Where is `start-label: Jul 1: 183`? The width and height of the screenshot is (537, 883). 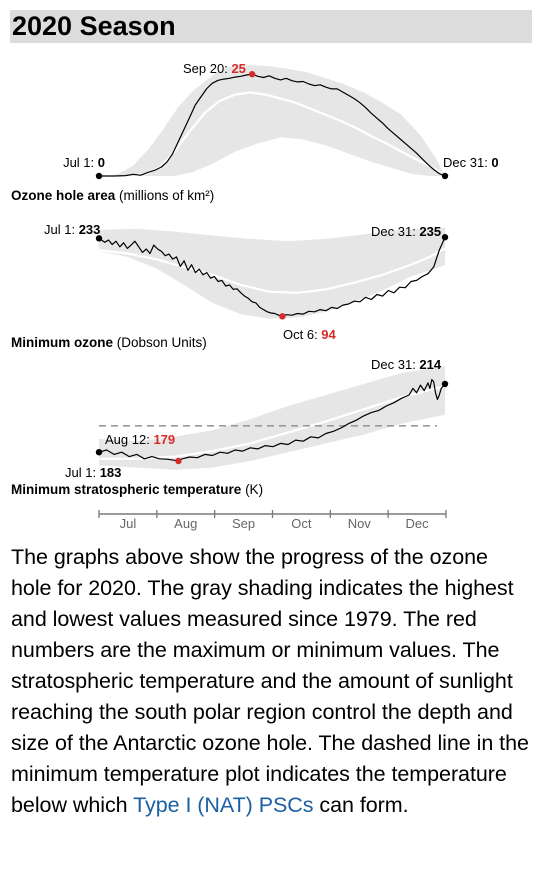 start-label: Jul 1: 183 is located at coordinates (93, 472).